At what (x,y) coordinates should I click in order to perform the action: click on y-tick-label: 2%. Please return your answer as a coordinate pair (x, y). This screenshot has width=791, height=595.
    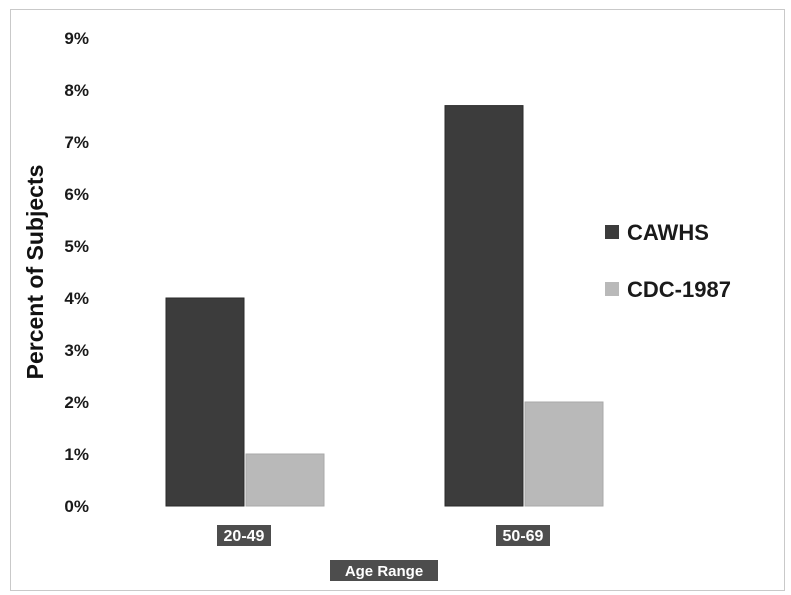
    Looking at the image, I should click on (76, 402).